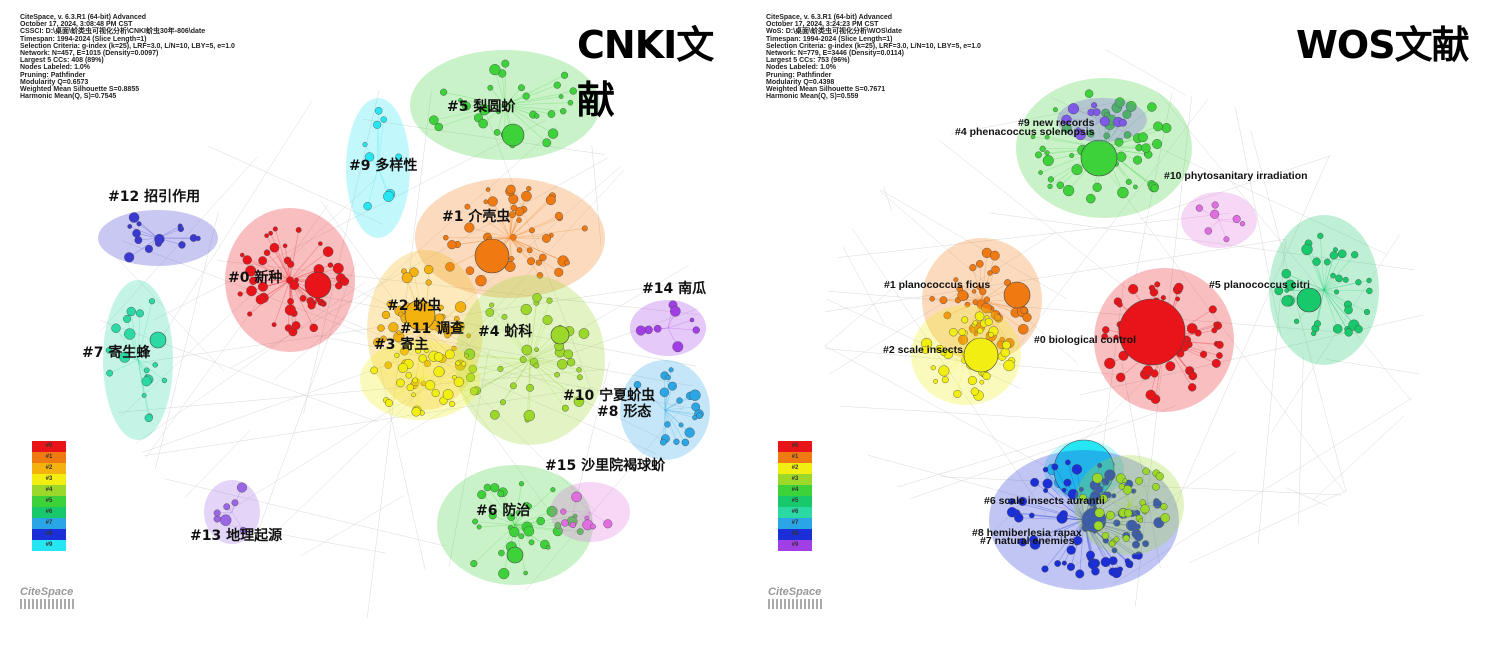  Describe the element at coordinates (414, 306) in the screenshot. I see `cluster-label-2: #2 蚧虫` at that location.